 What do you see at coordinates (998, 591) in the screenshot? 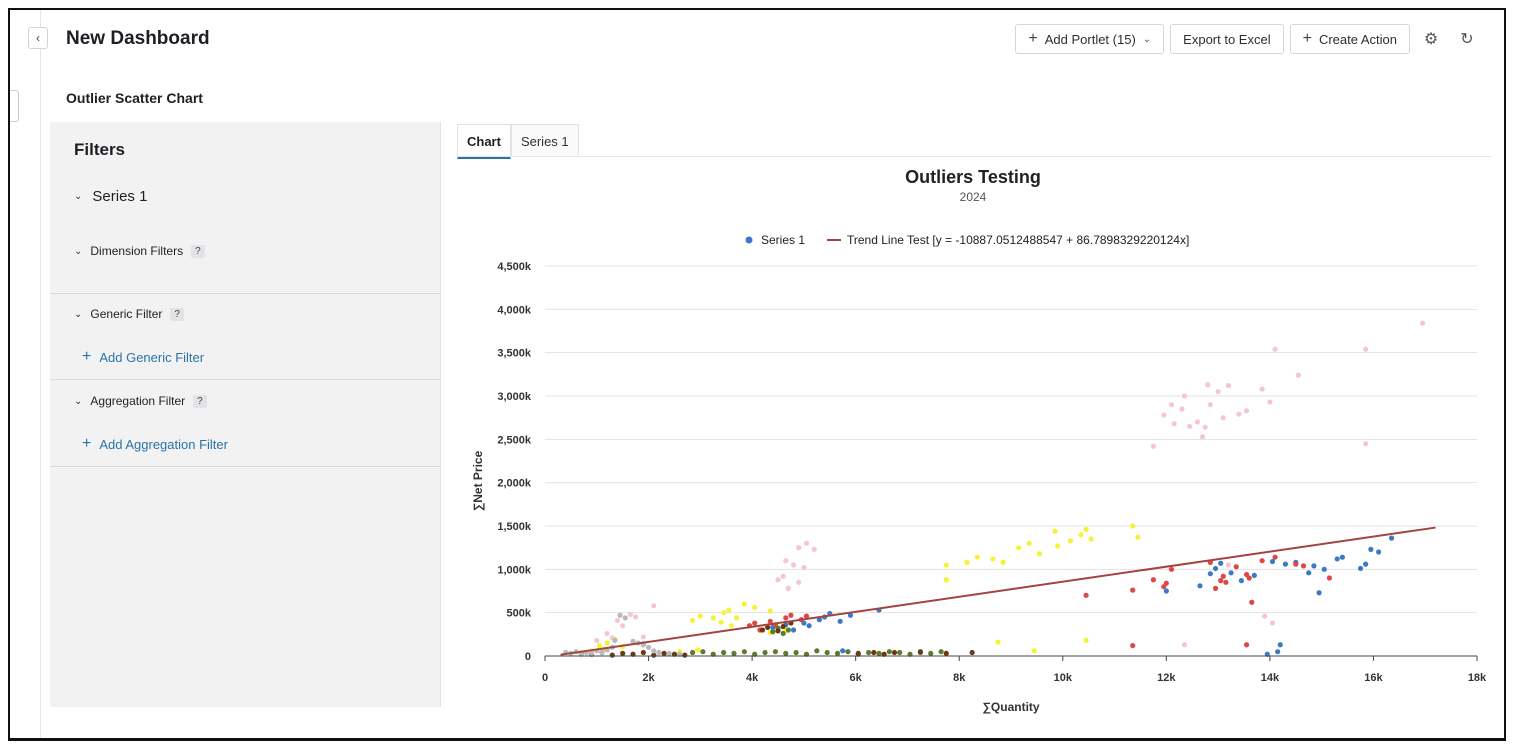
I see `trend-line` at bounding box center [998, 591].